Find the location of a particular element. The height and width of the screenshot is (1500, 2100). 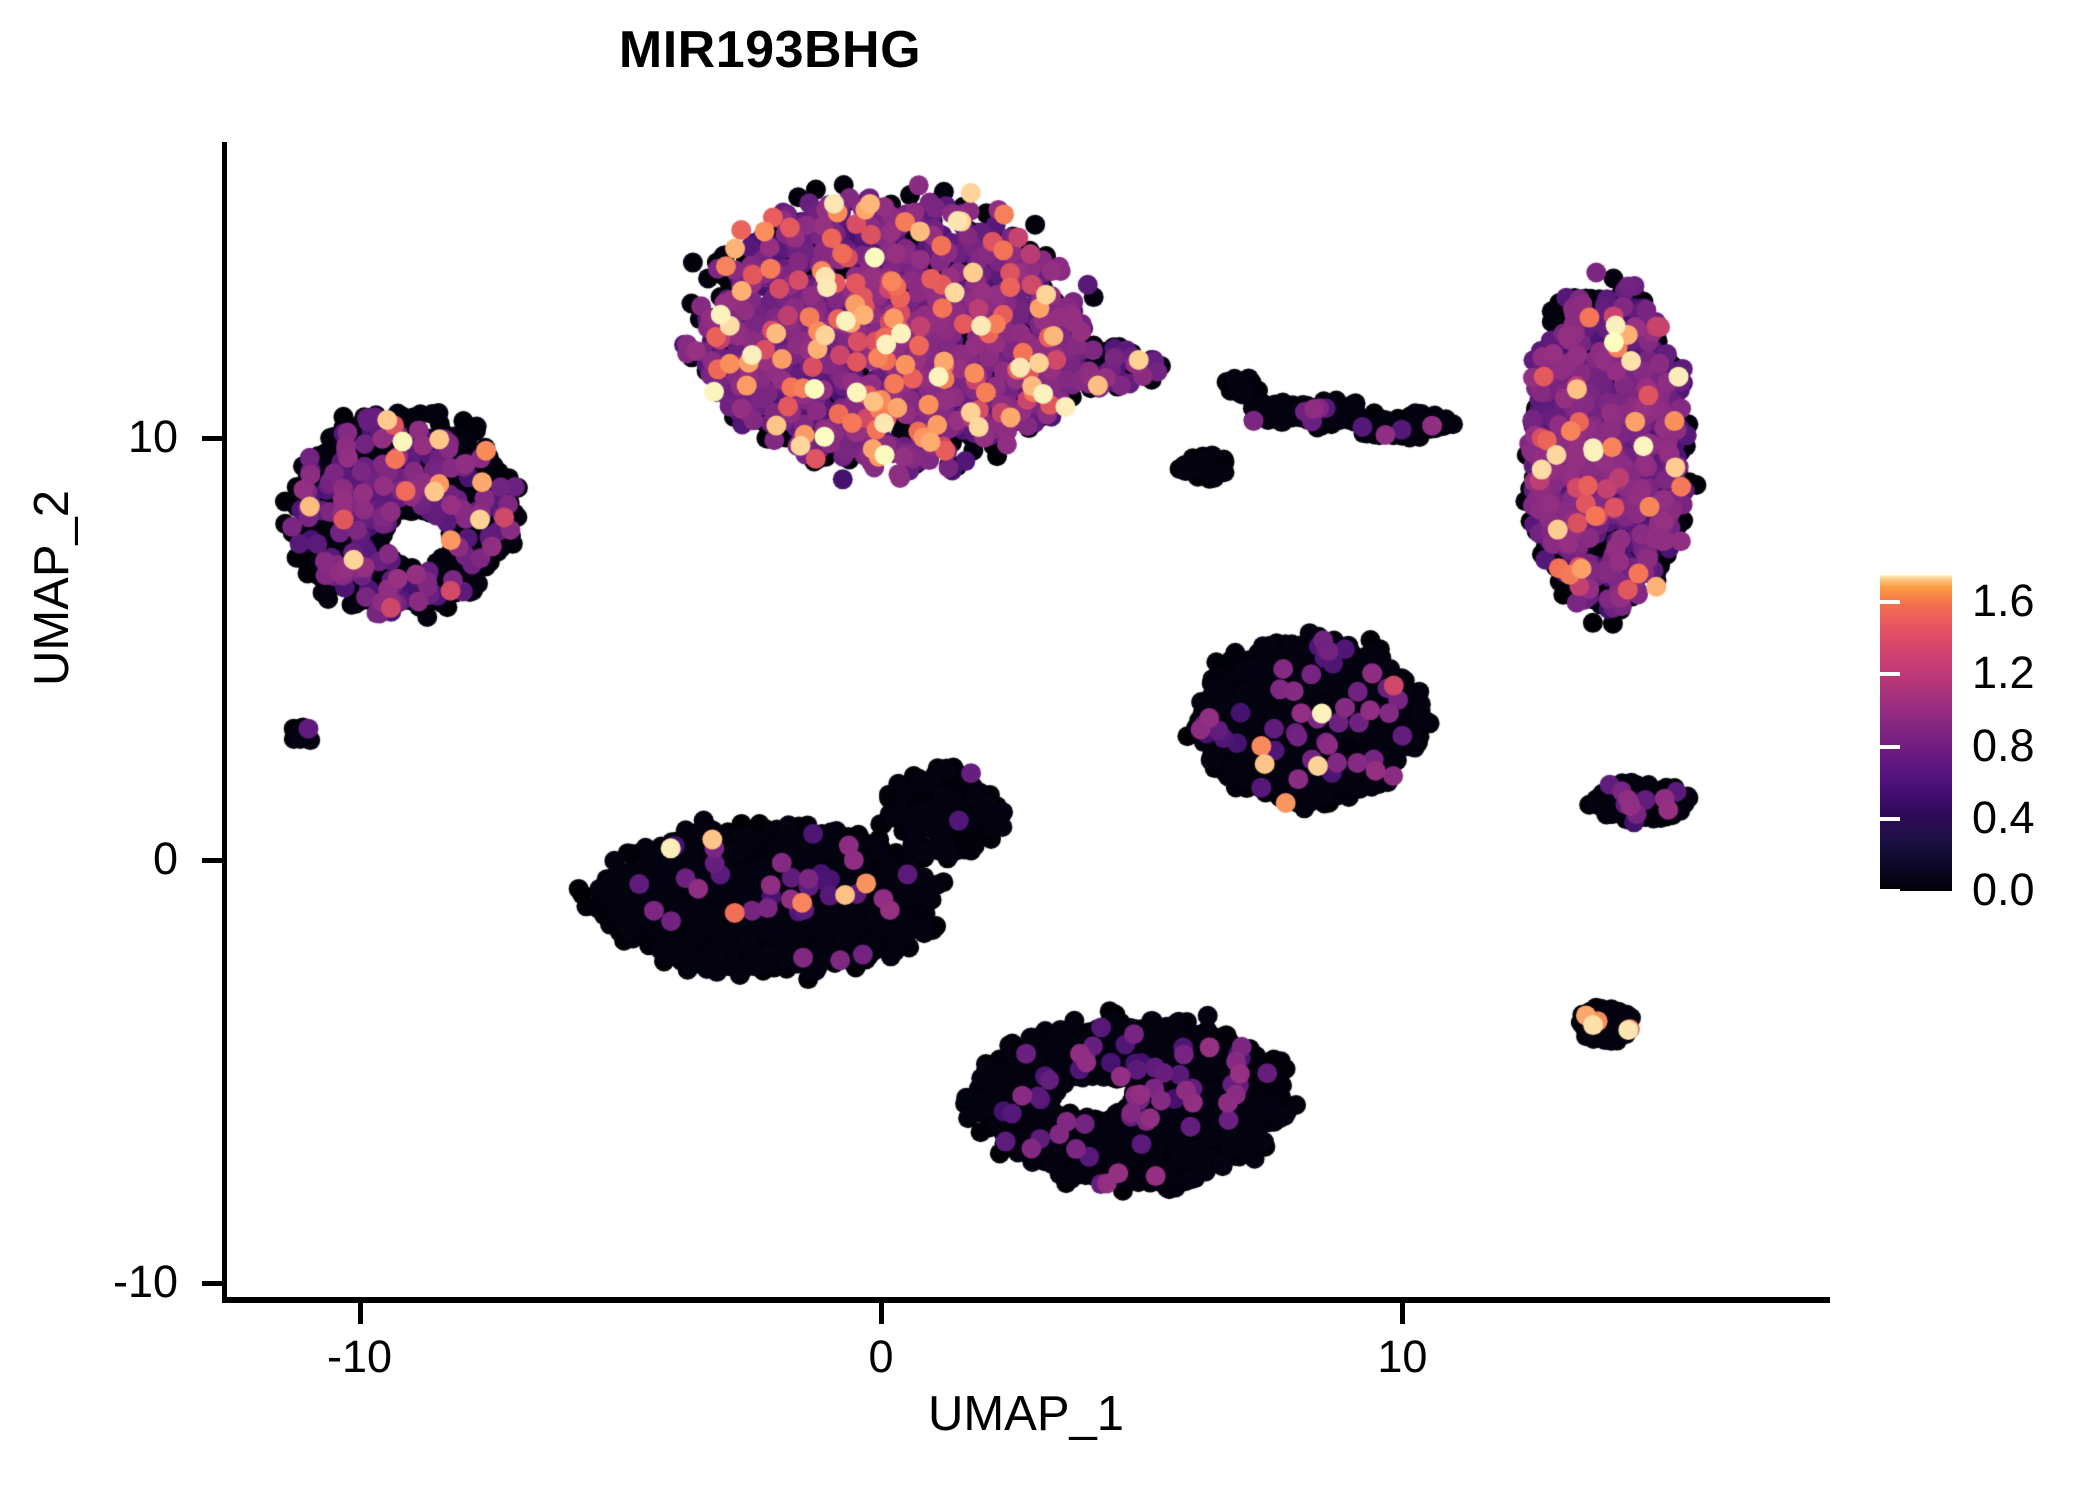

colorbar-legend: 0.0 0.4 0.8 1.2 1.6 is located at coordinates (1985, 743).